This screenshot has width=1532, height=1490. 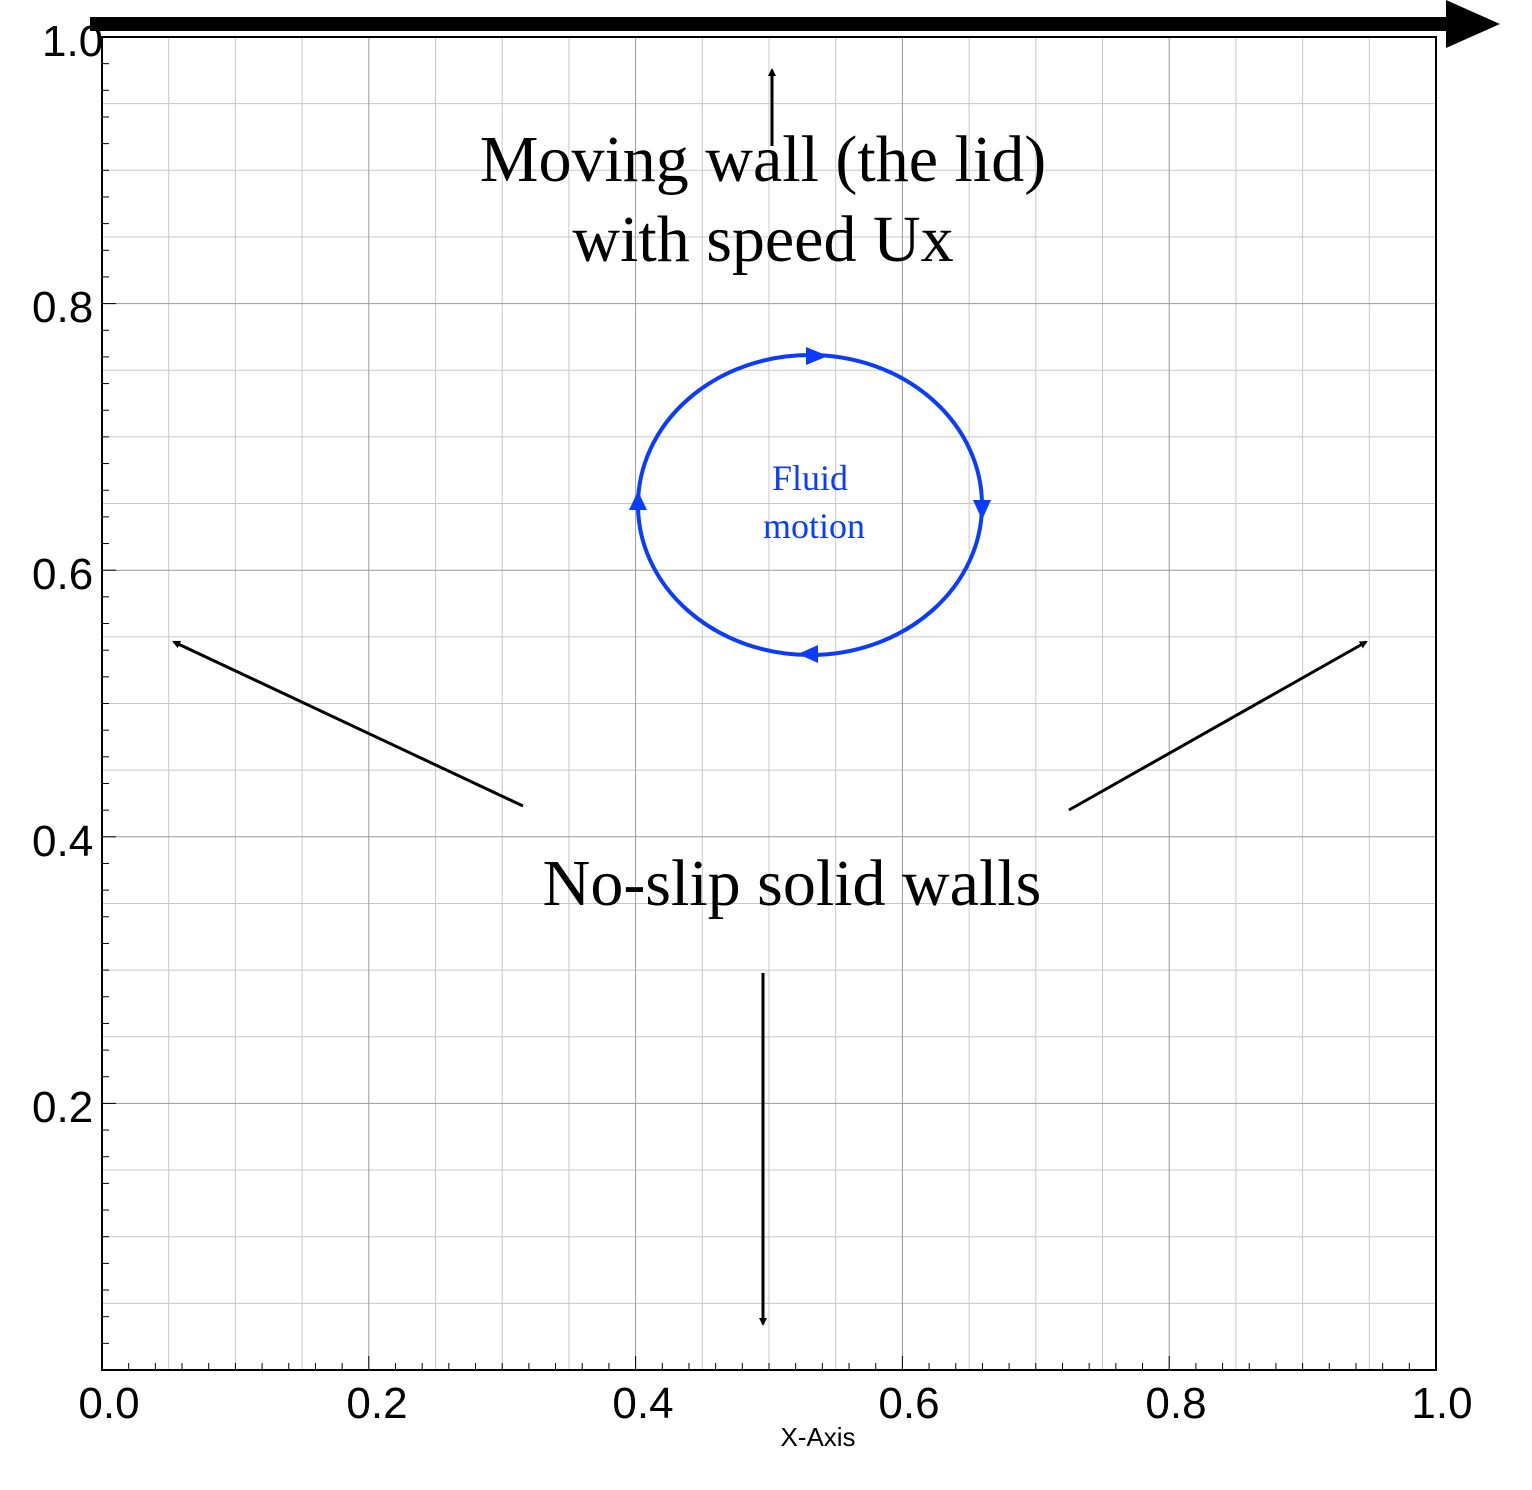 I want to click on x-tick-label: 0.6, so click(x=908, y=1403).